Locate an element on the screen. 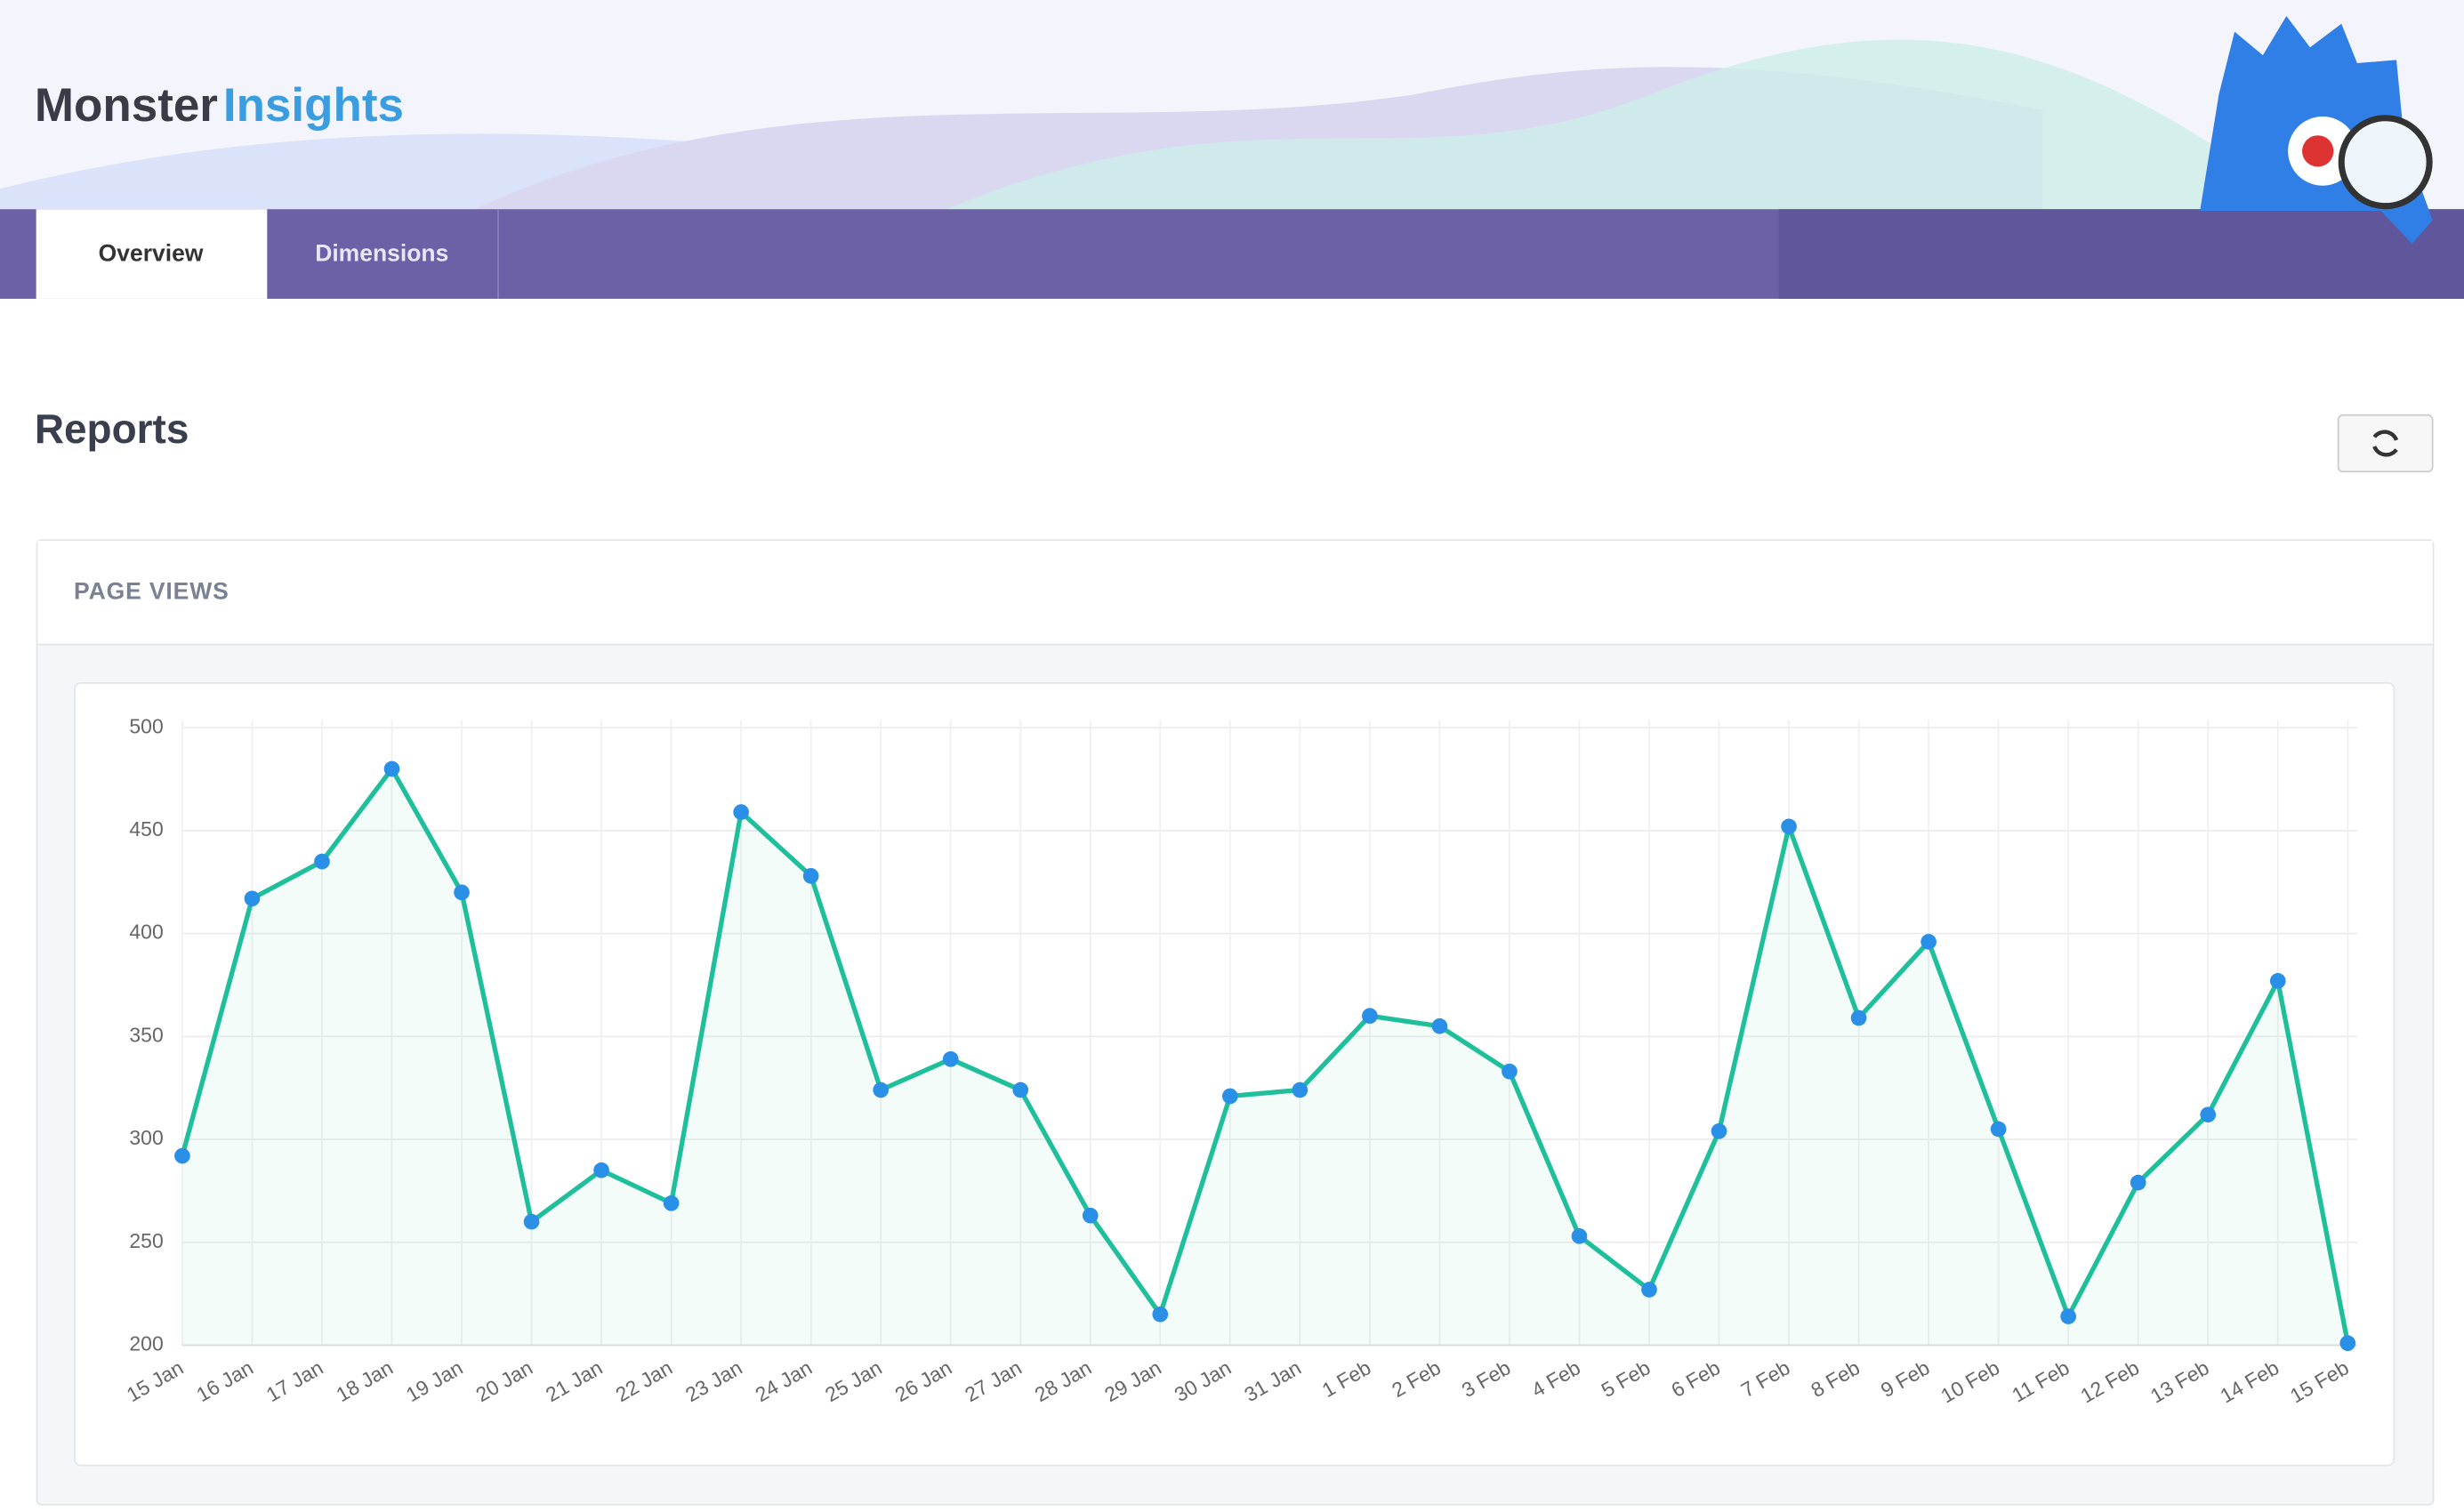 Image resolution: width=2464 pixels, height=1512 pixels. page-title: Reports is located at coordinates (112, 429).